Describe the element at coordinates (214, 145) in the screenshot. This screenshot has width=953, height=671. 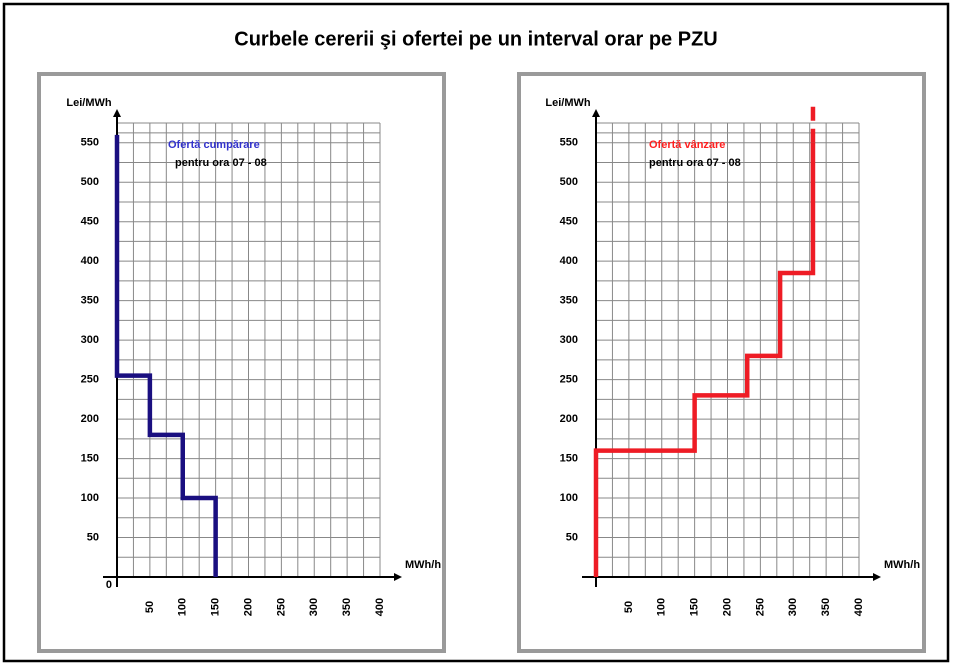
I see `annotation: Ofertă cumpărare` at that location.